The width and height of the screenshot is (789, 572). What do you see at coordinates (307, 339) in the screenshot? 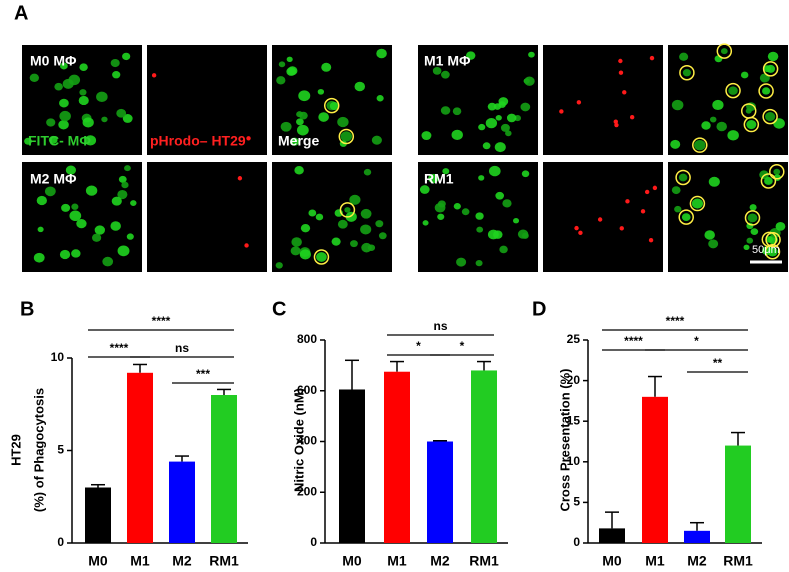
I see `y-tick-label: 800` at bounding box center [307, 339].